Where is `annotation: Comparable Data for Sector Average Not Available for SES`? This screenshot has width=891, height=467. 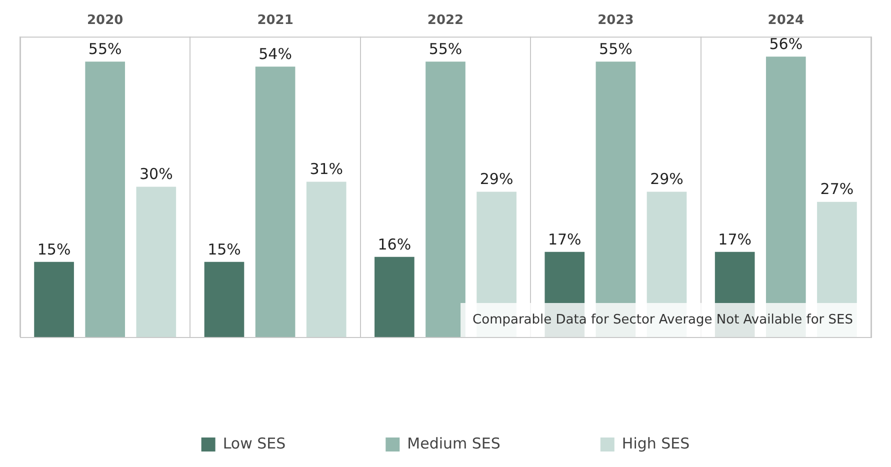 annotation: Comparable Data for Sector Average Not Available for SES is located at coordinates (663, 320).